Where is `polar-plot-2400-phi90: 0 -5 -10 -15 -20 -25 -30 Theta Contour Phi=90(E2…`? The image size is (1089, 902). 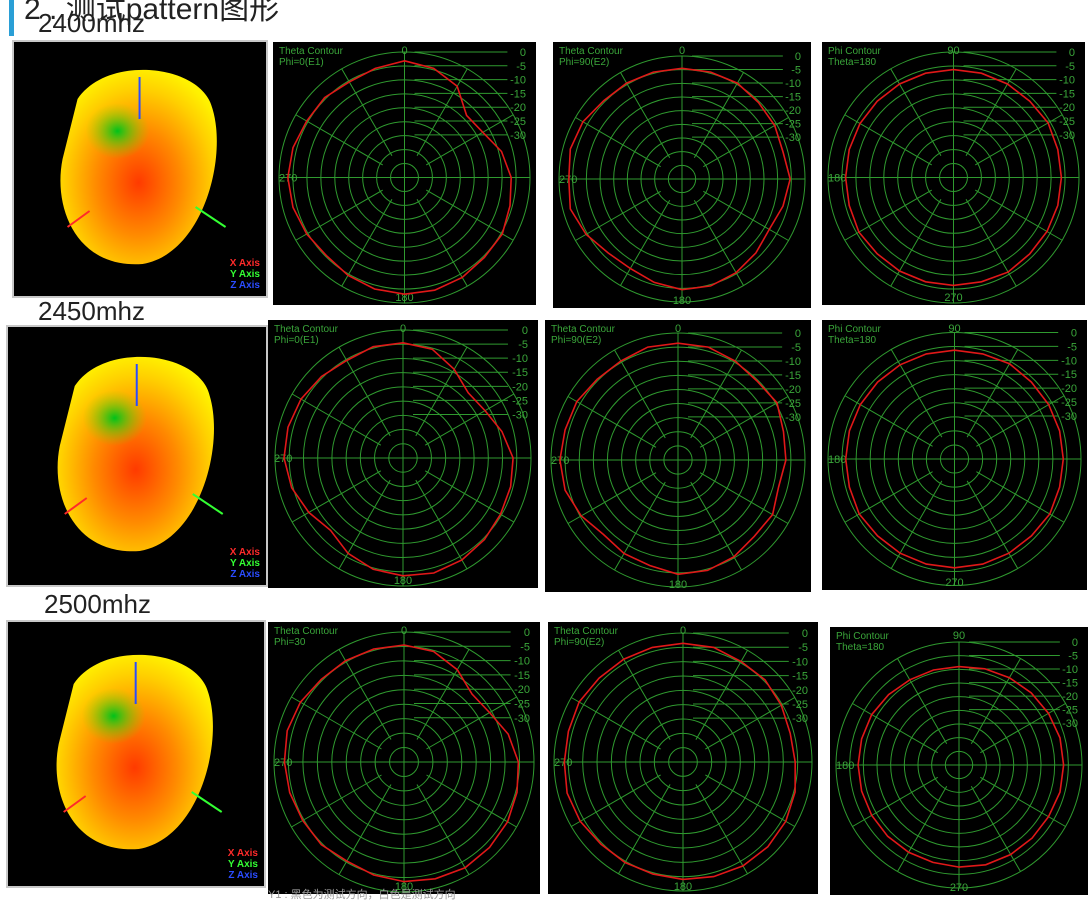
polar-plot-2400-phi90: 0 -5 -10 -15 -20 -25 -30 Theta Contour Phi=90(E2… is located at coordinates (682, 175).